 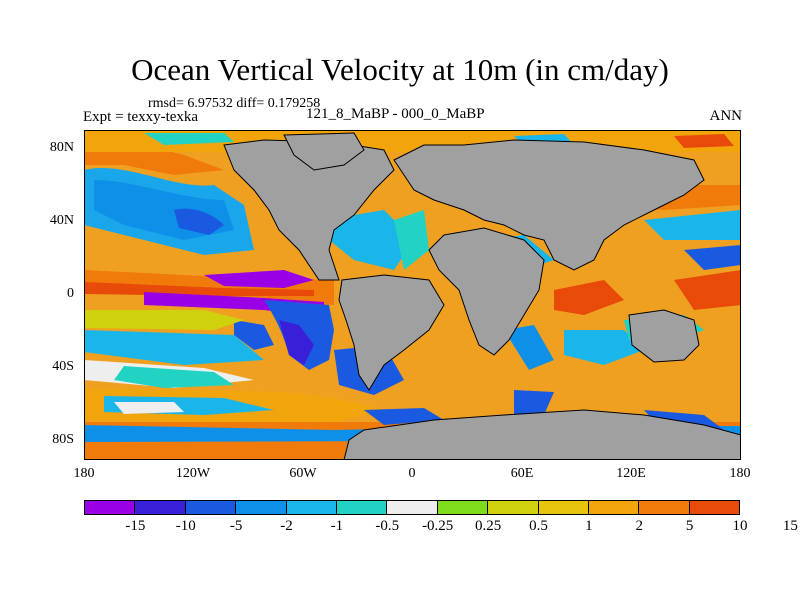 What do you see at coordinates (631, 473) in the screenshot?
I see `lon-label-120e: 120E` at bounding box center [631, 473].